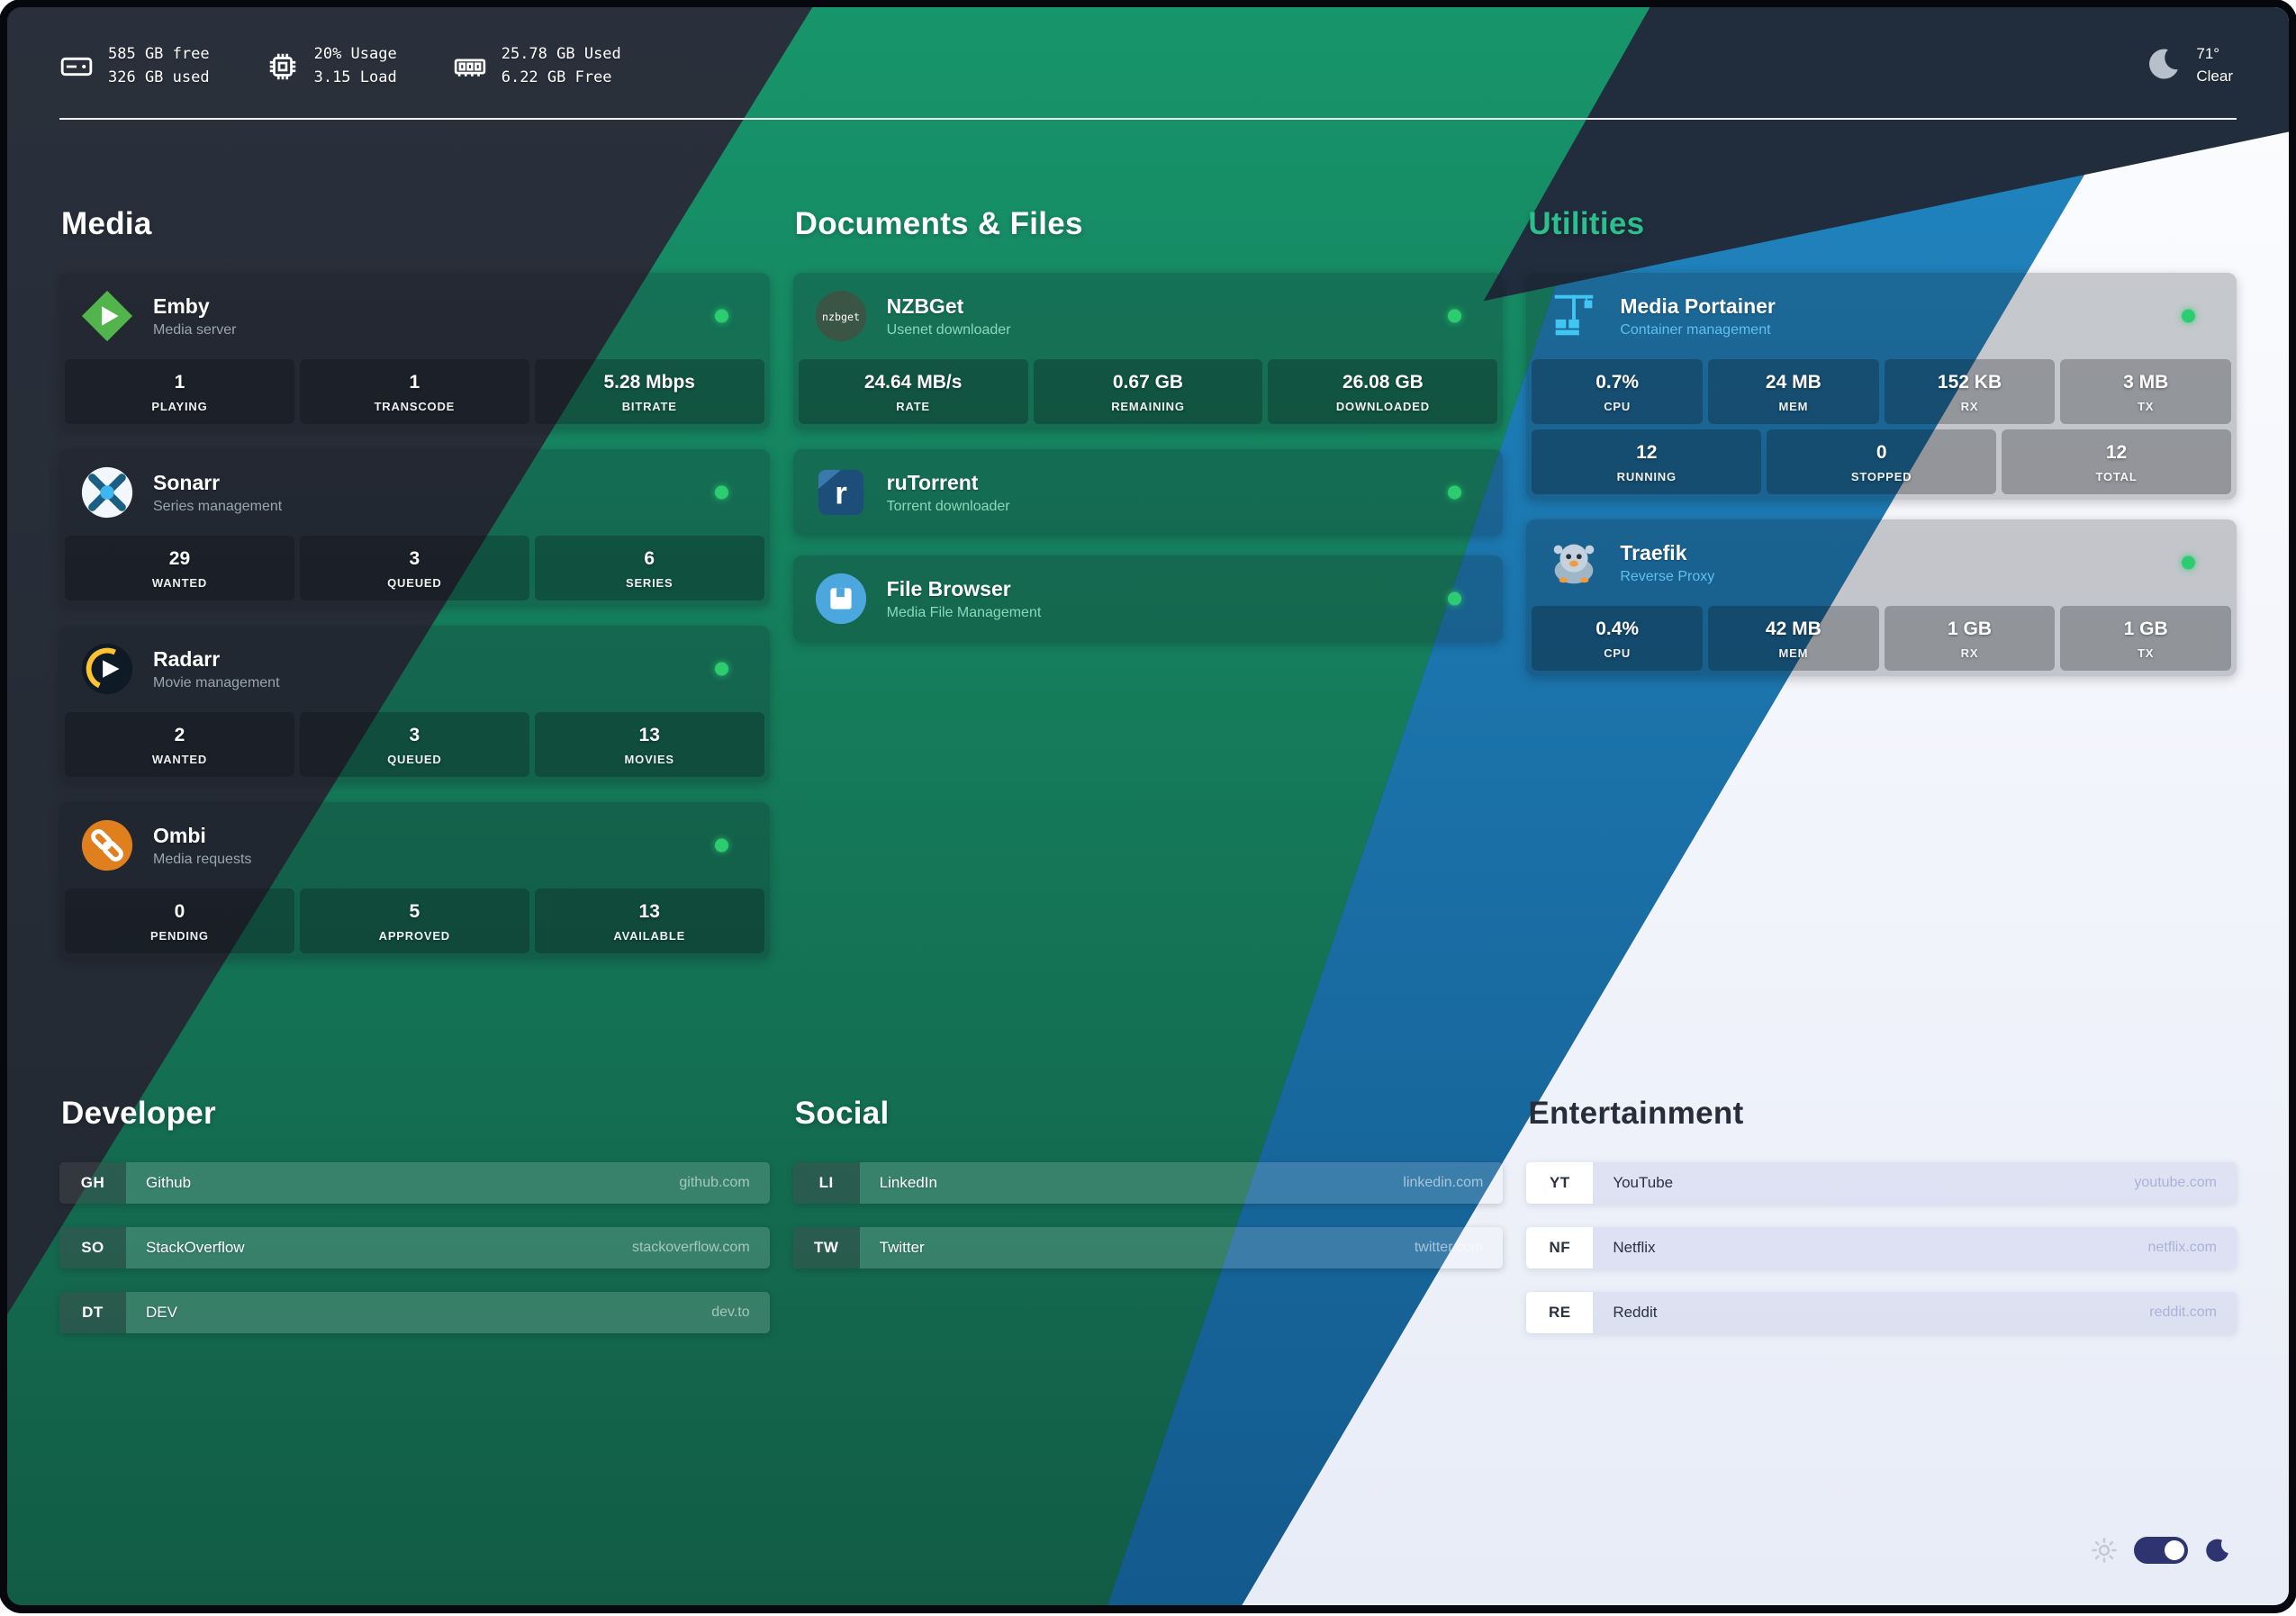 The image size is (2296, 1616). Describe the element at coordinates (842, 1113) in the screenshot. I see `section-title-social: Social` at that location.